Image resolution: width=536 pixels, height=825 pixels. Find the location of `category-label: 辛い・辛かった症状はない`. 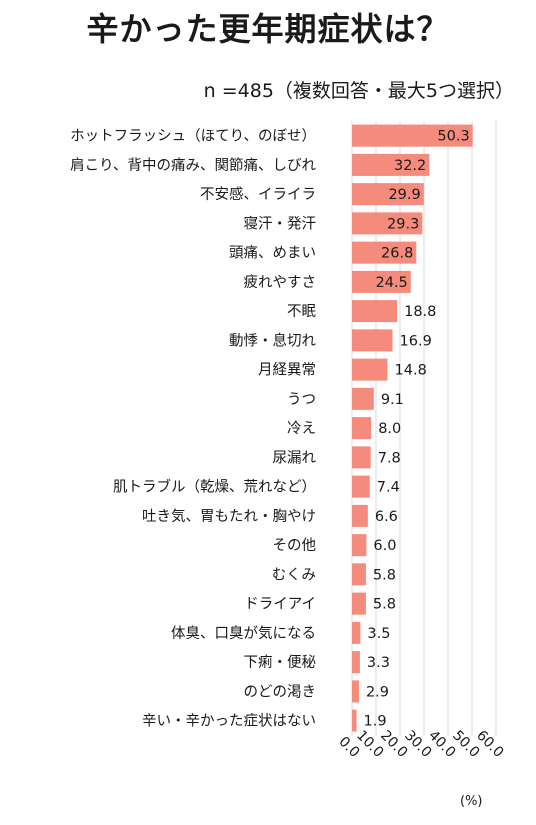

category-label: 辛い・辛かった症状はない is located at coordinates (229, 721).